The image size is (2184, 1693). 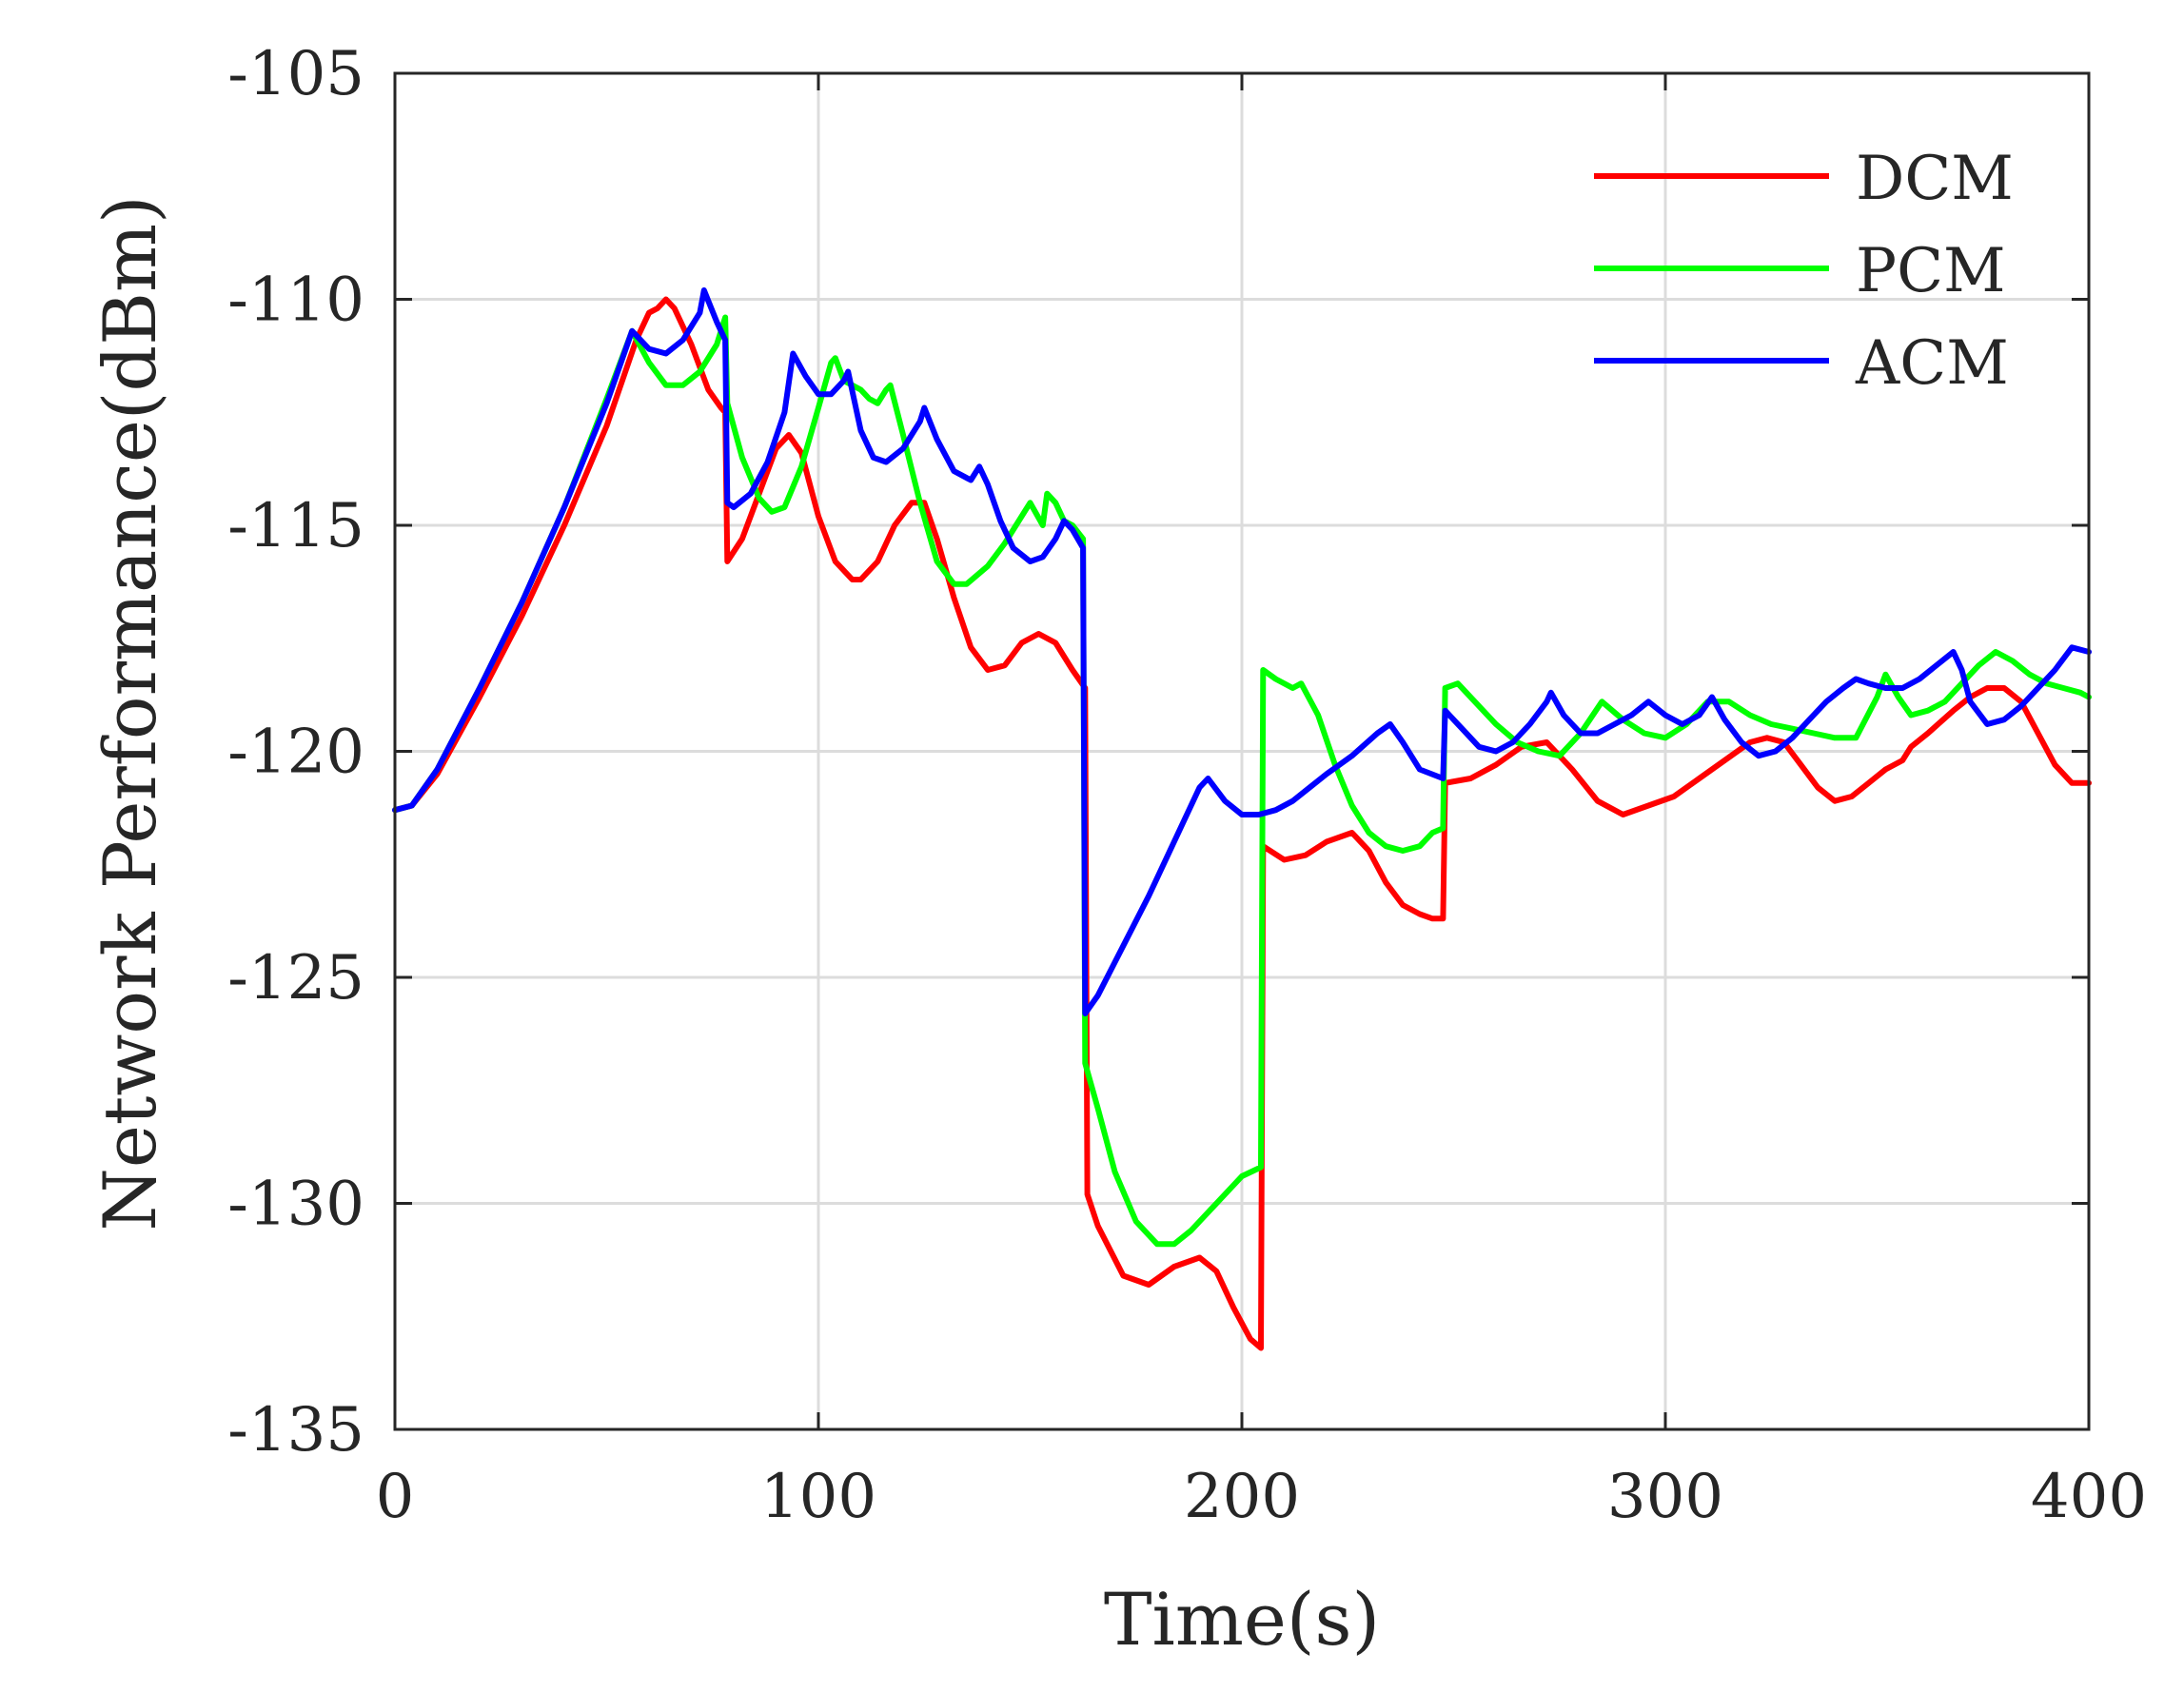 I want to click on x-tick-label: 100, so click(x=818, y=1497).